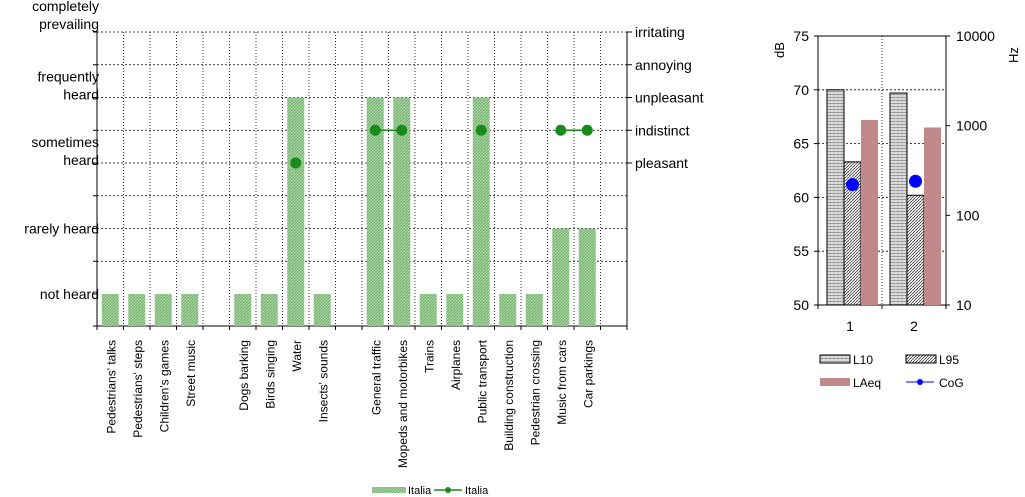  Describe the element at coordinates (376, 377) in the screenshot. I see `x-tick-label: General traffic` at that location.